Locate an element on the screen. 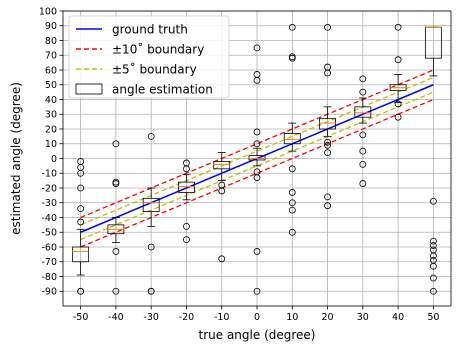 The image size is (456, 345). y-tick-label: 70 is located at coordinates (51, 56).